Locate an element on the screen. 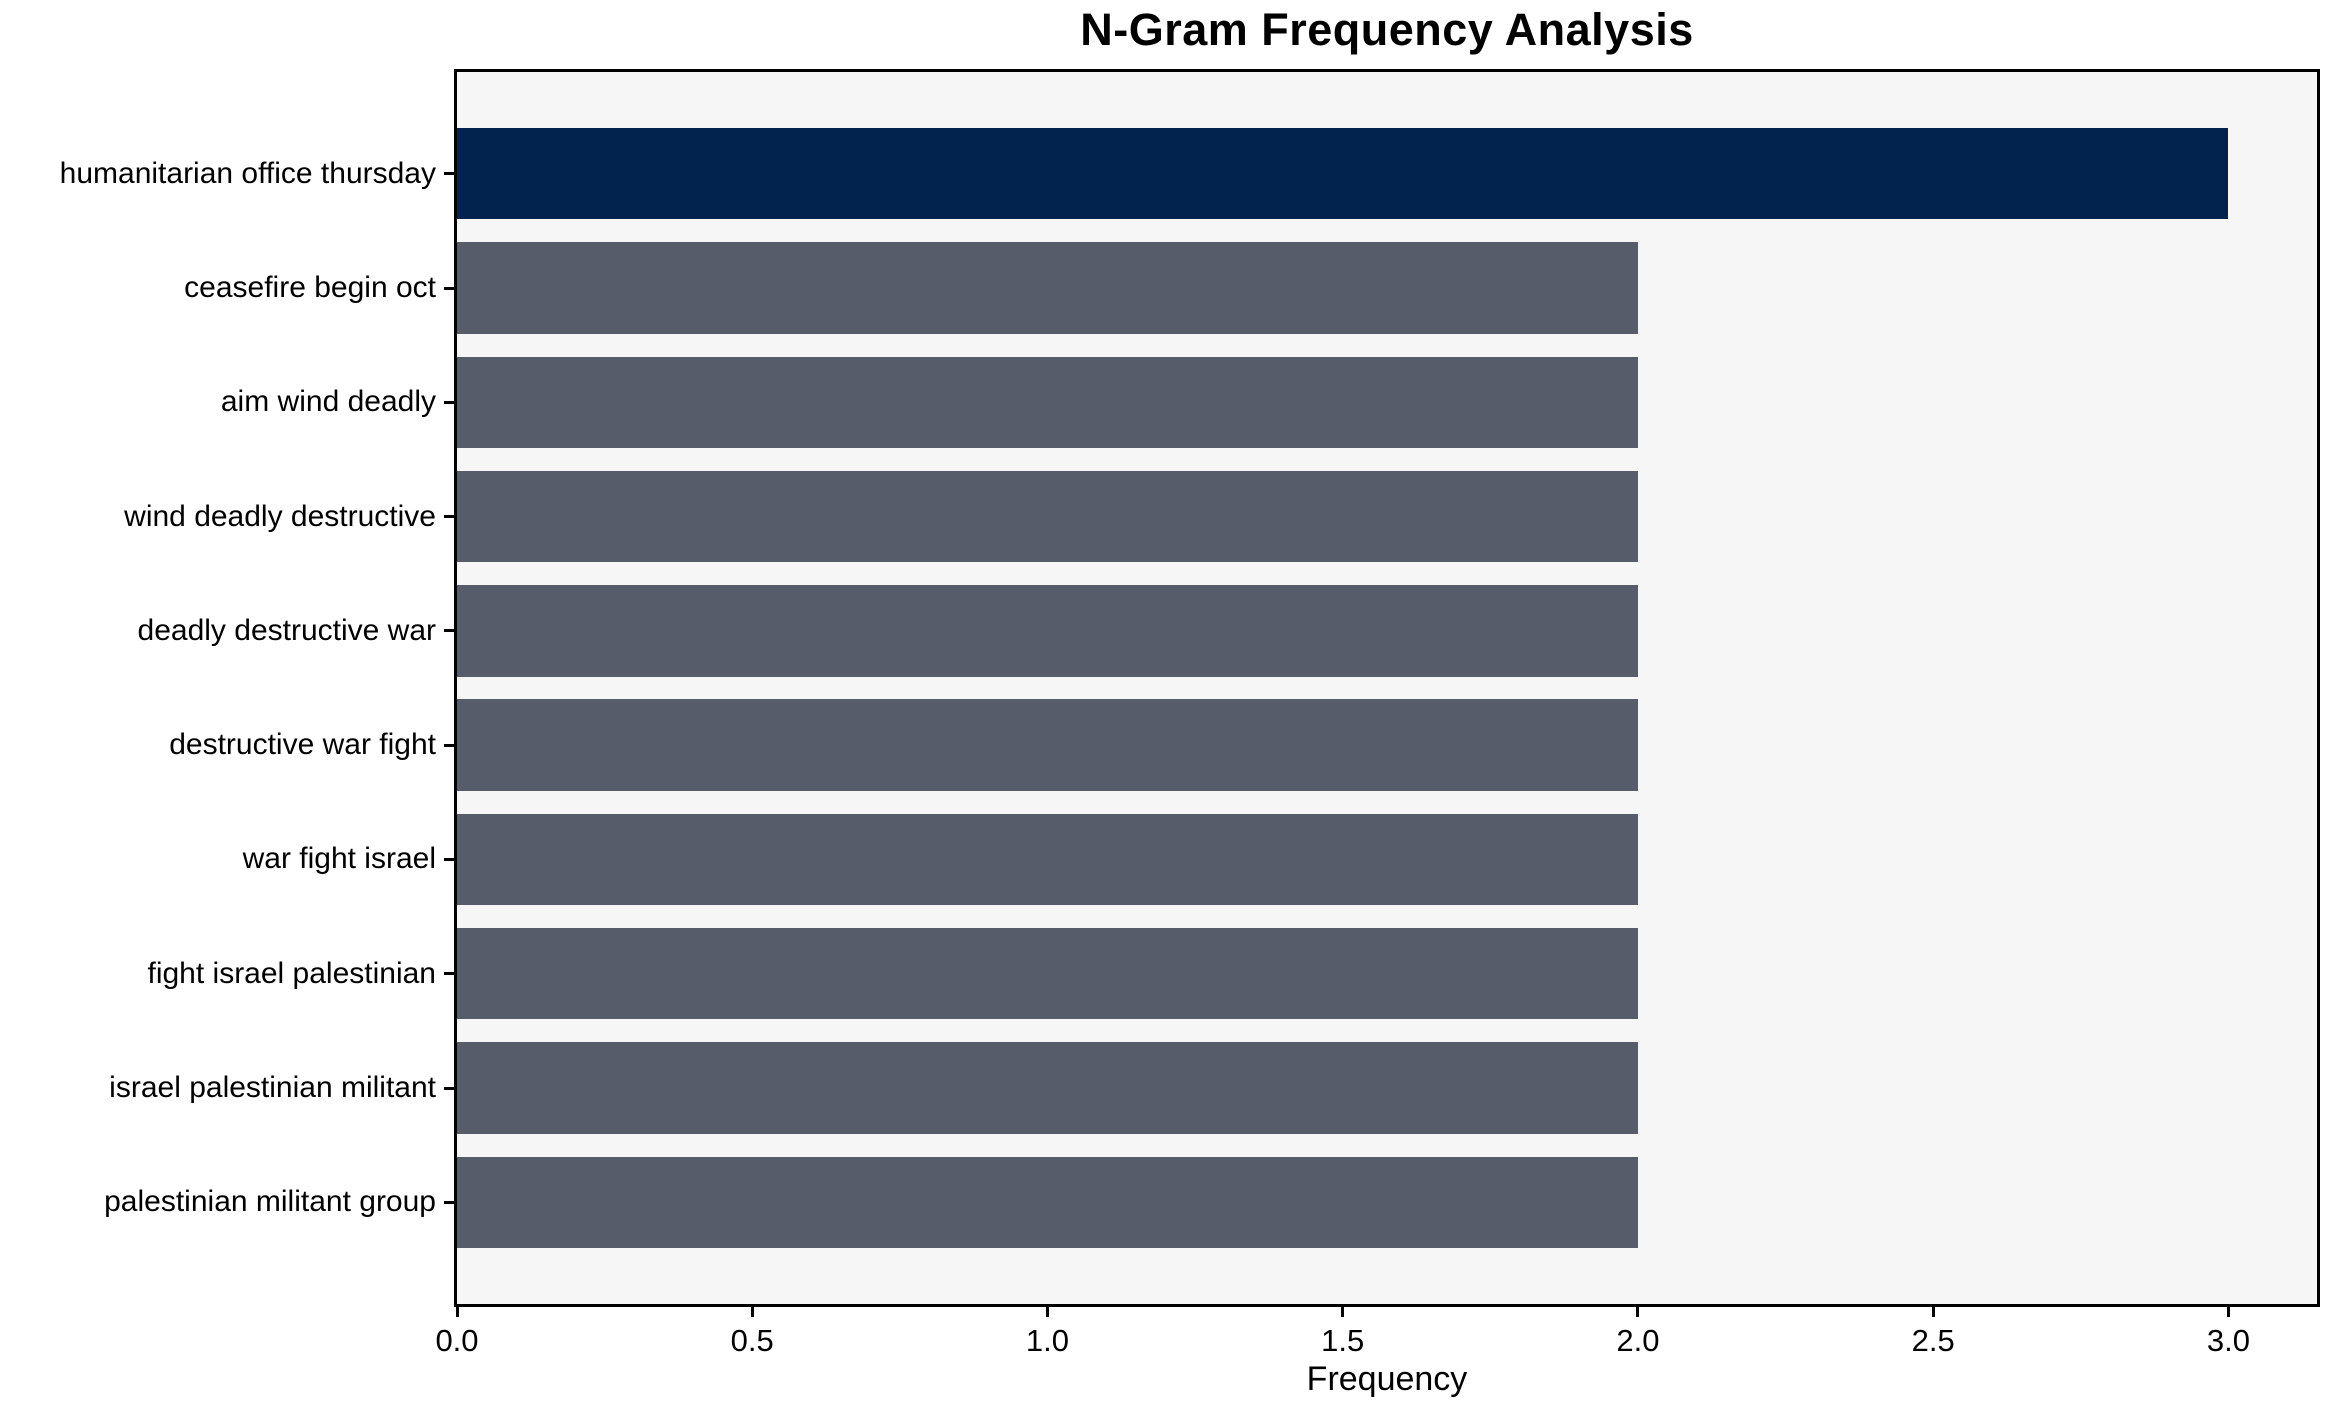 This screenshot has height=1414, width=2337. y-axis-label: deadly destructive war is located at coordinates (286, 630).